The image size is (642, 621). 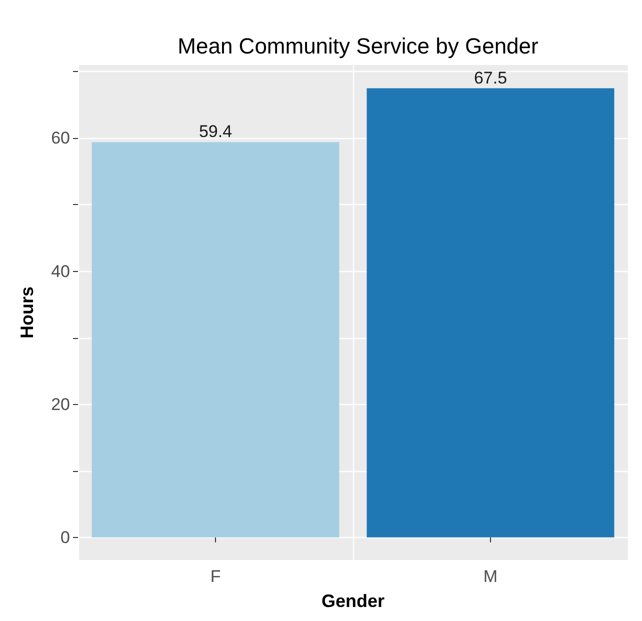 What do you see at coordinates (353, 601) in the screenshot?
I see `x-axis-title: Gender` at bounding box center [353, 601].